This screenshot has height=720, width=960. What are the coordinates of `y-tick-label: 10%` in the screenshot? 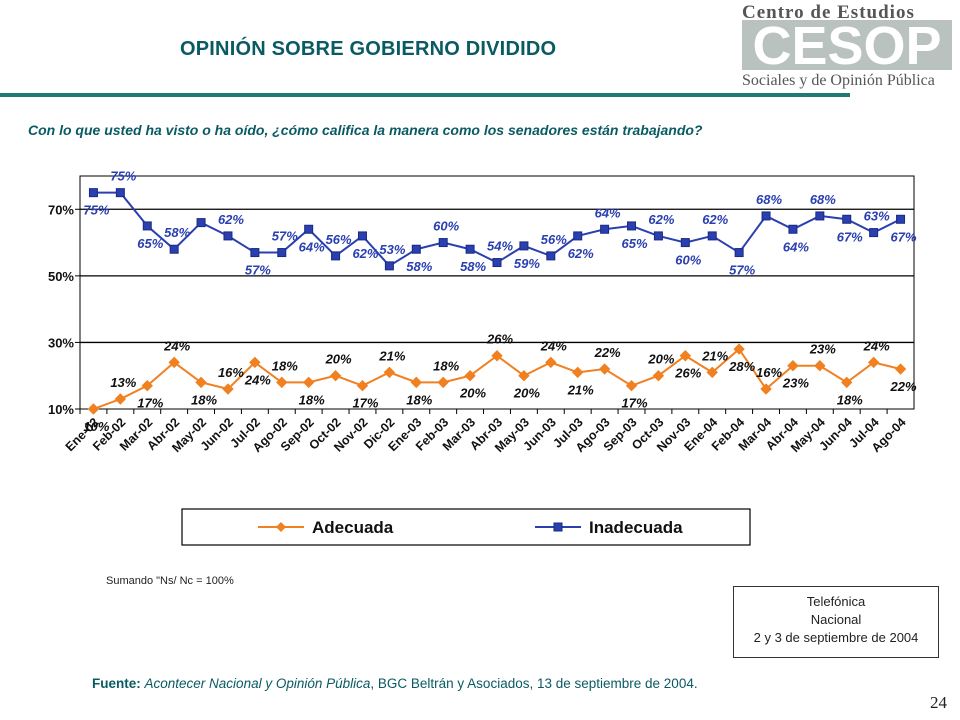 It's located at (61, 409).